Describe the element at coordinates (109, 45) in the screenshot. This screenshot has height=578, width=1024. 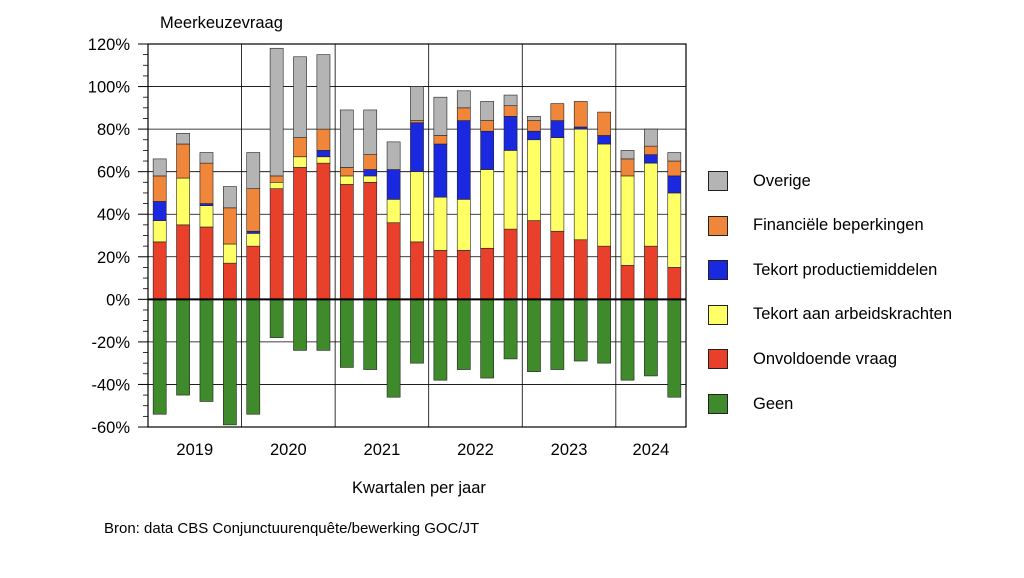
I see `y-tick-label: 120%` at that location.